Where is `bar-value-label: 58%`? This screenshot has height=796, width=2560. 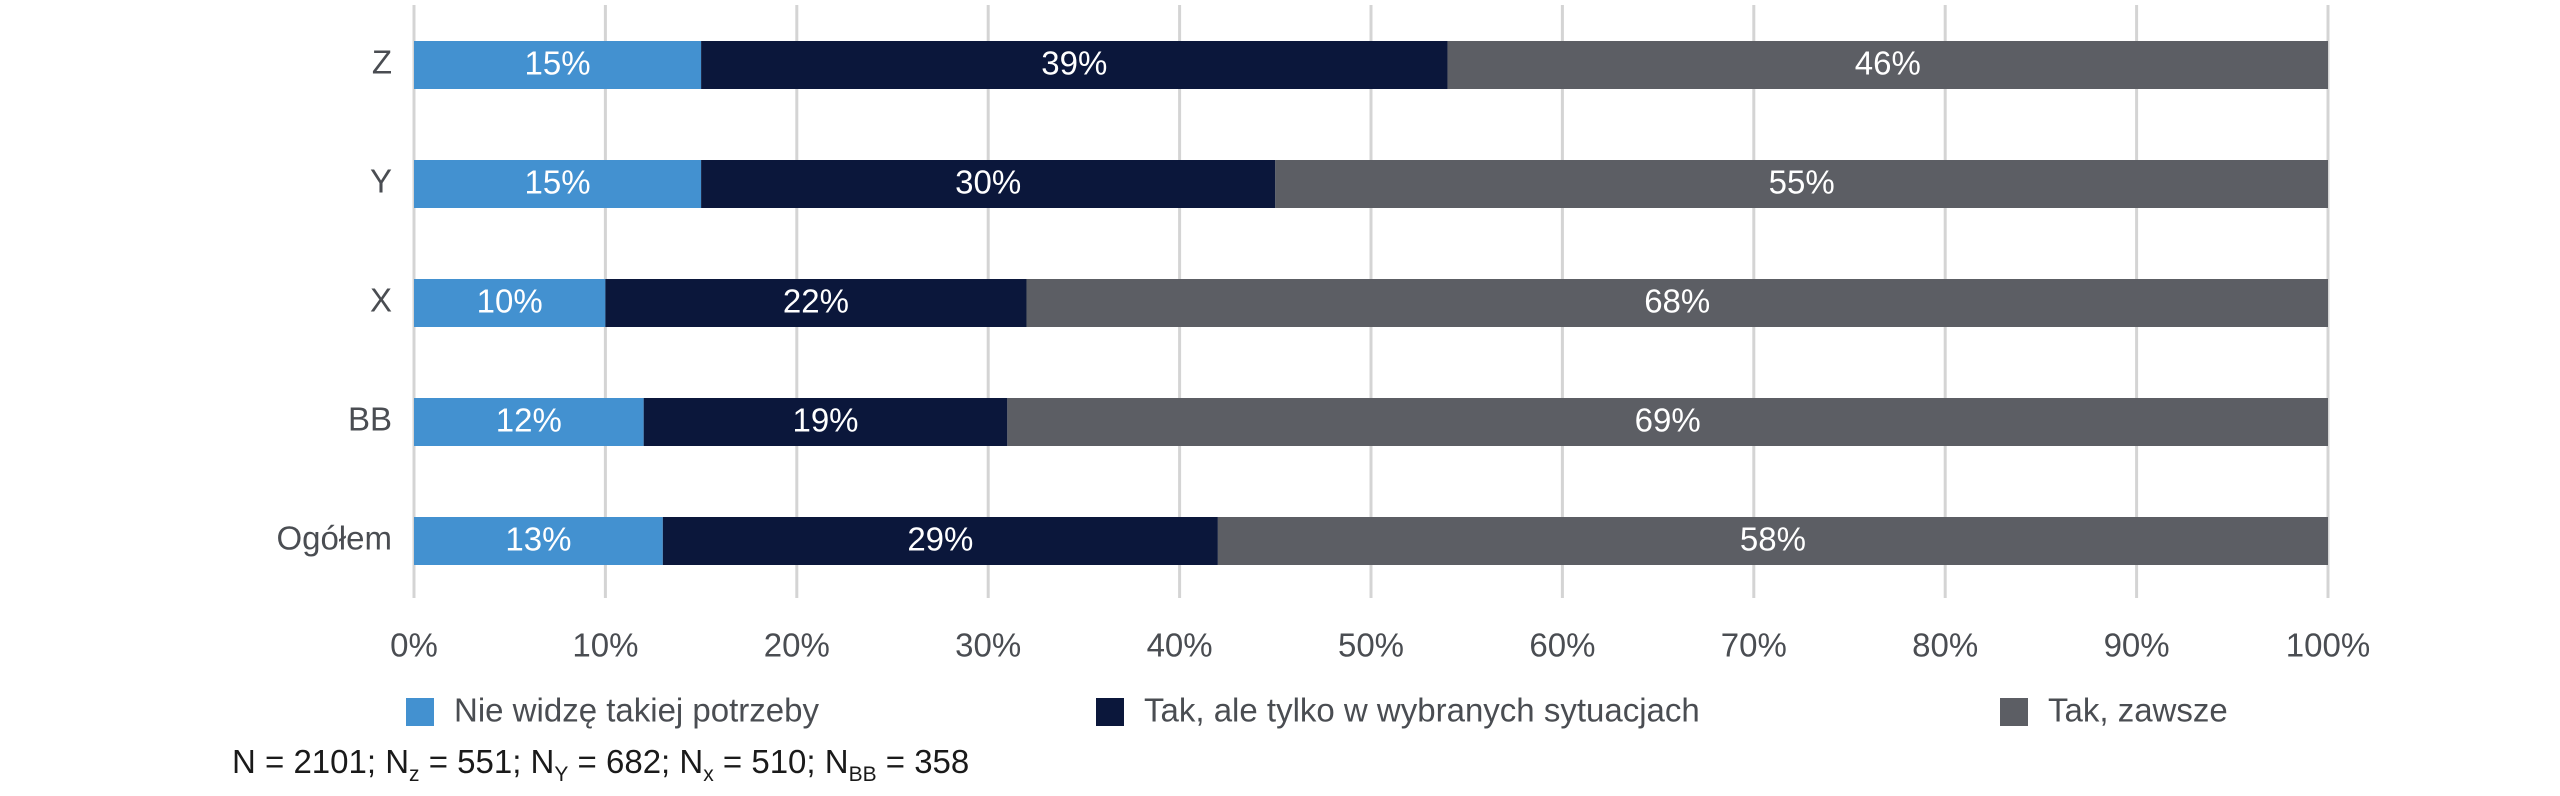
bar-value-label: 58% is located at coordinates (1773, 539).